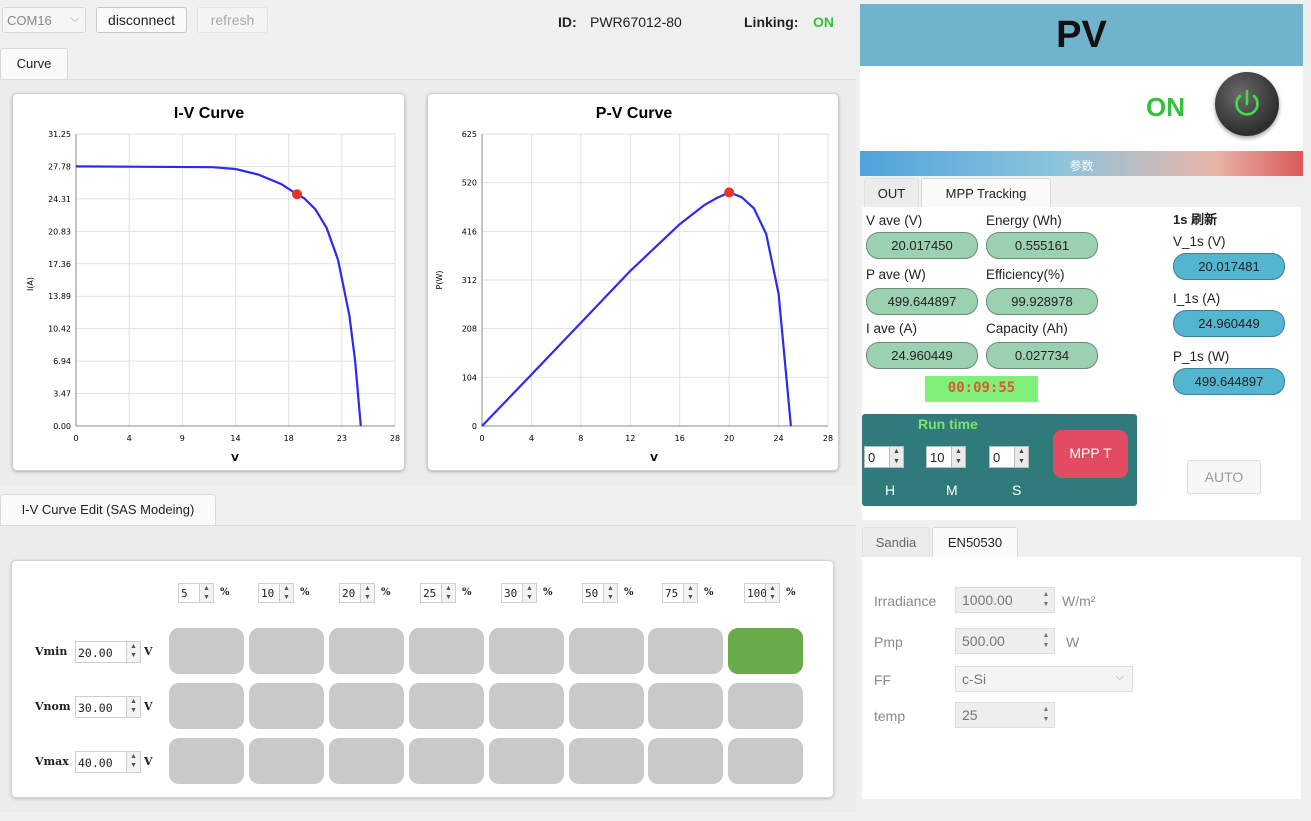 The image size is (1311, 821). Describe the element at coordinates (890, 490) in the screenshot. I see `hours-label: H` at that location.